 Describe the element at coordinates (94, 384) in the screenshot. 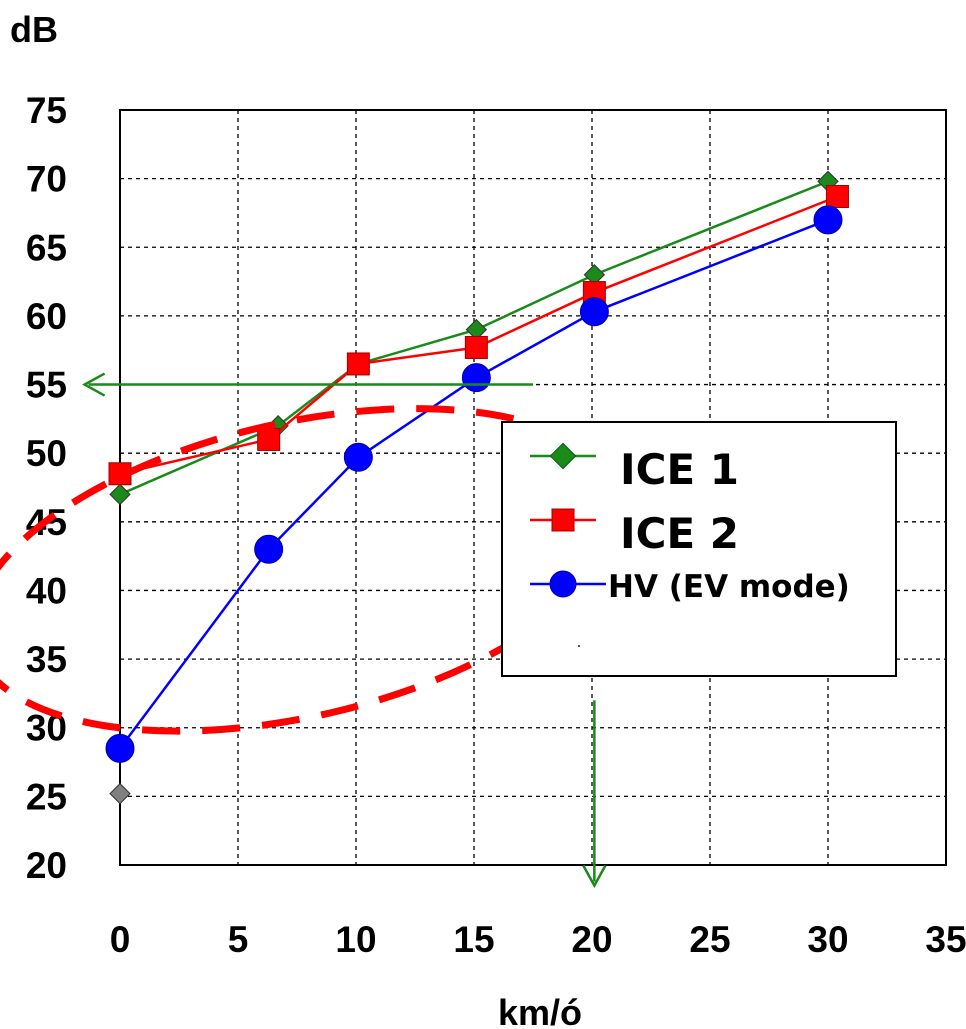

I see `arrow-head-left` at that location.